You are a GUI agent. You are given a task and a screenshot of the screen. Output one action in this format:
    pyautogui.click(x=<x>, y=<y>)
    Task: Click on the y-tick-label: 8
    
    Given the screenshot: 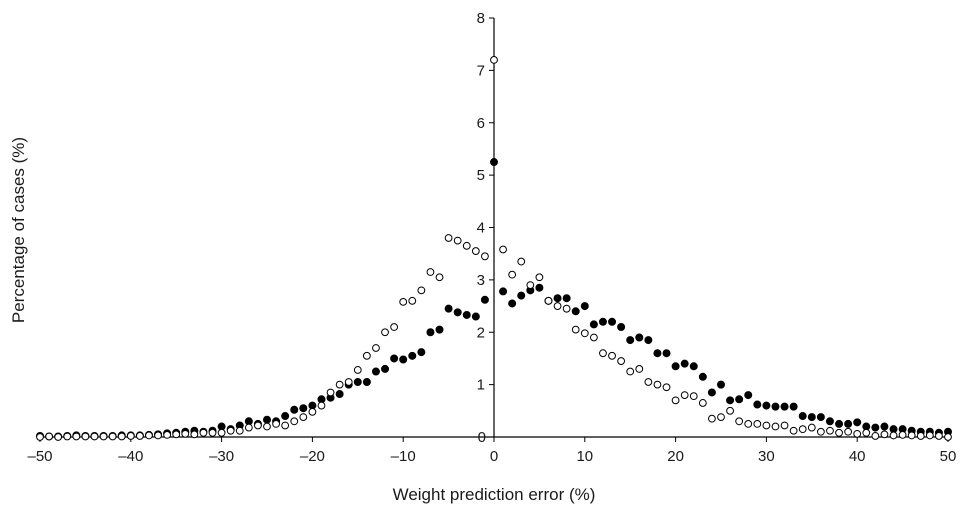 What is the action you would take?
    pyautogui.click(x=481, y=18)
    